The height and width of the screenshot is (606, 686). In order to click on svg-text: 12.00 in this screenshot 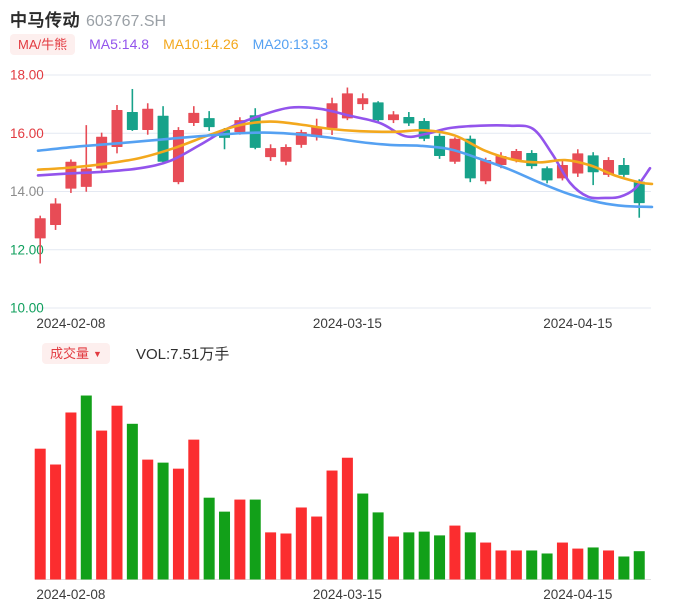, I will do `click(27, 249)`.